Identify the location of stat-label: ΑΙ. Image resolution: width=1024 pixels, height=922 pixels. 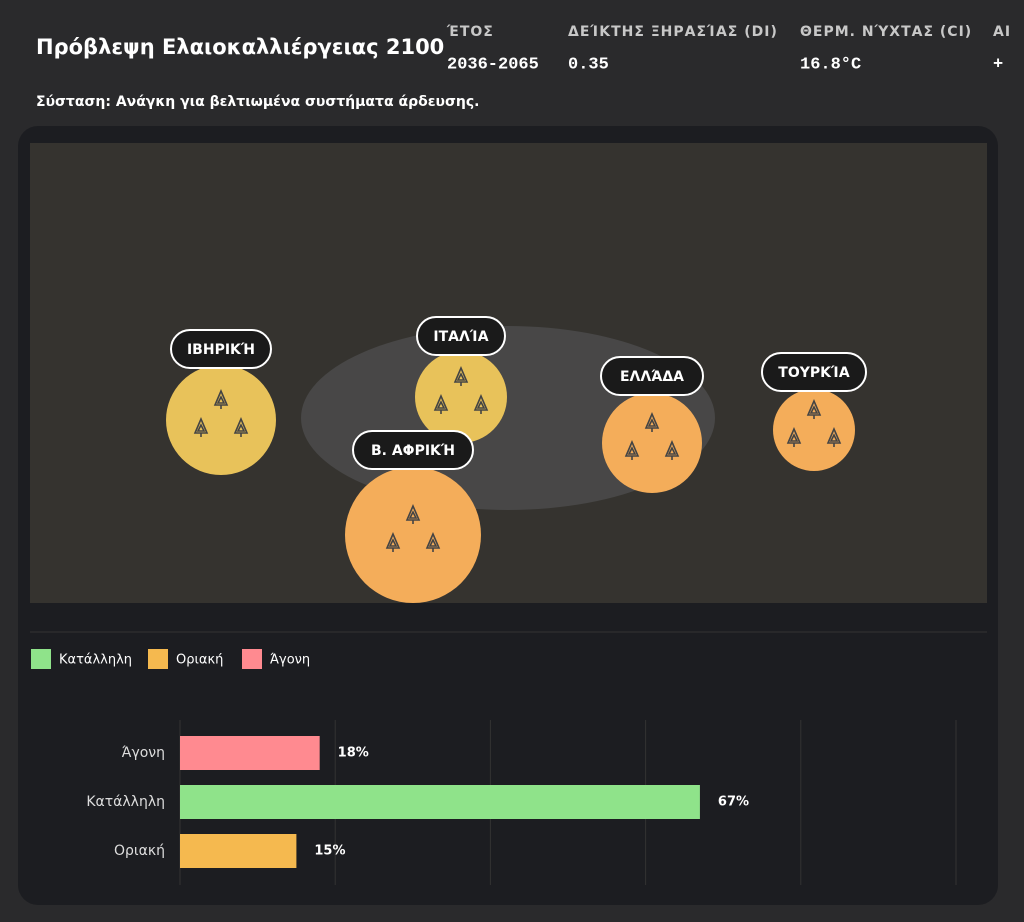
(1002, 32).